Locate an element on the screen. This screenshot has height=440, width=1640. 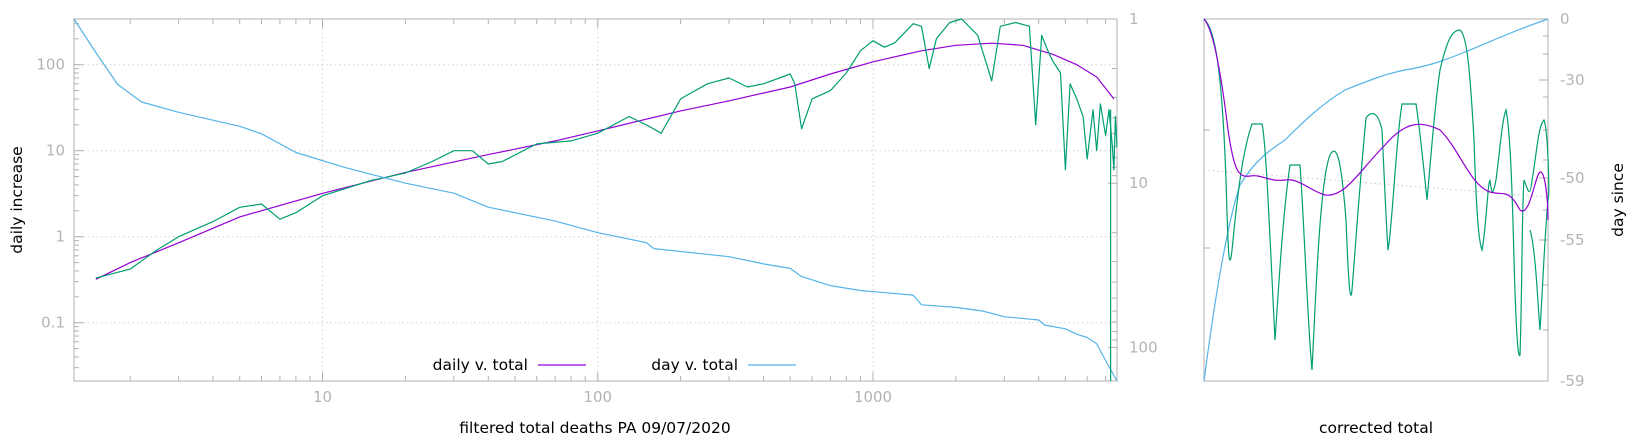
legend: daily v. total day v. total is located at coordinates (614, 365).